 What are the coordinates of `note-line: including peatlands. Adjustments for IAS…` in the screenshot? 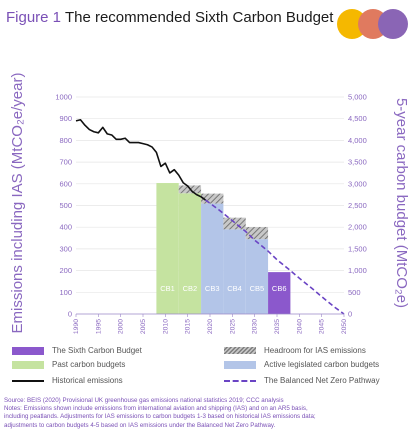 It's located at (160, 417).